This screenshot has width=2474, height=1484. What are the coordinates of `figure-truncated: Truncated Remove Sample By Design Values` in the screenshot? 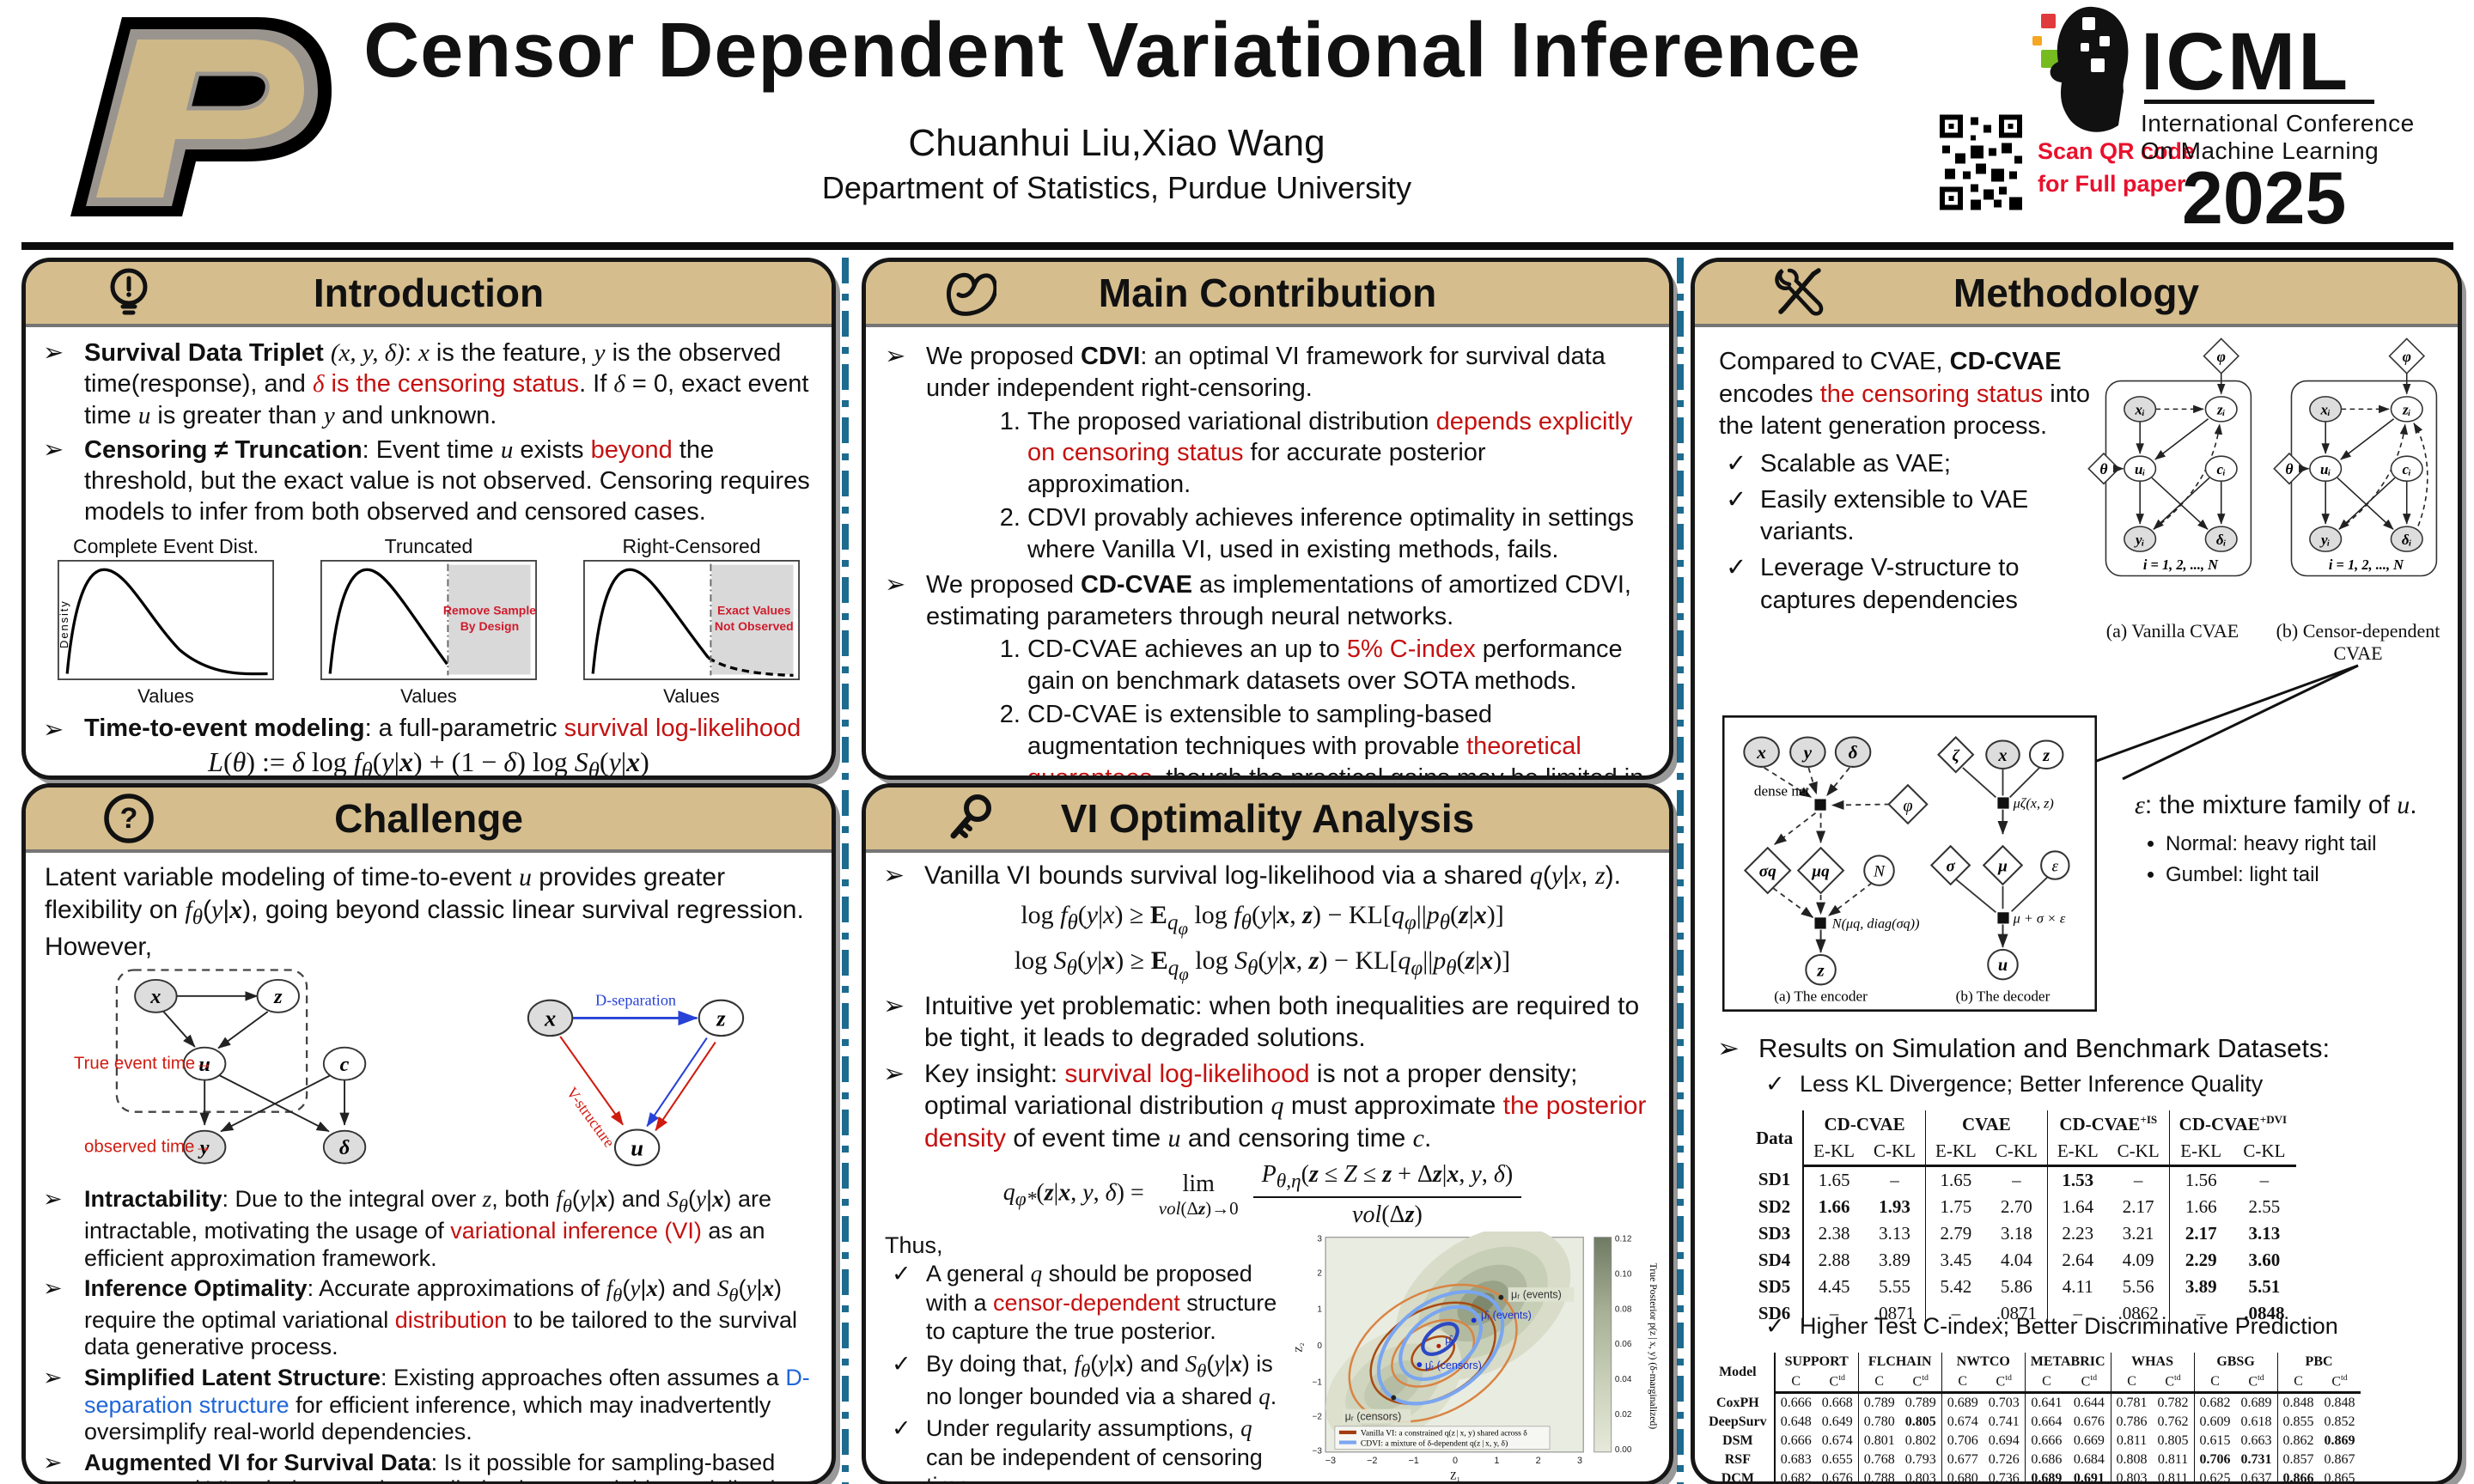 It's located at (428, 622).